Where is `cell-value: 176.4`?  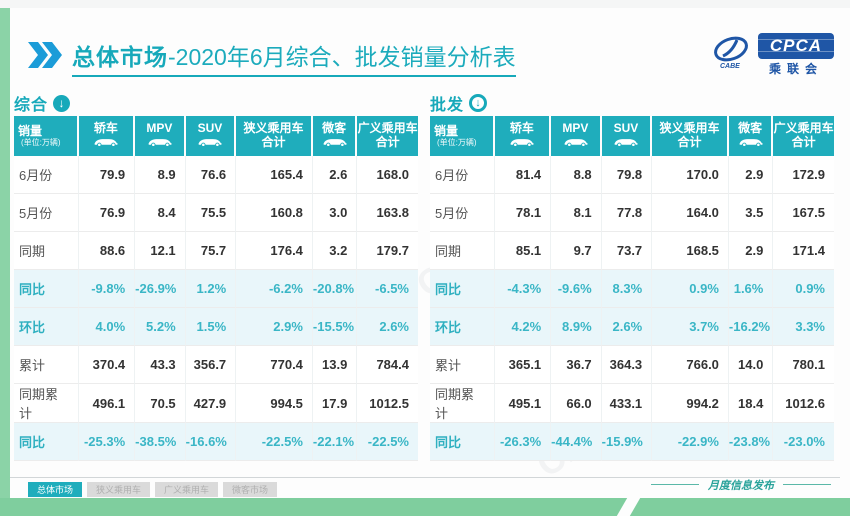 cell-value: 176.4 is located at coordinates (274, 251).